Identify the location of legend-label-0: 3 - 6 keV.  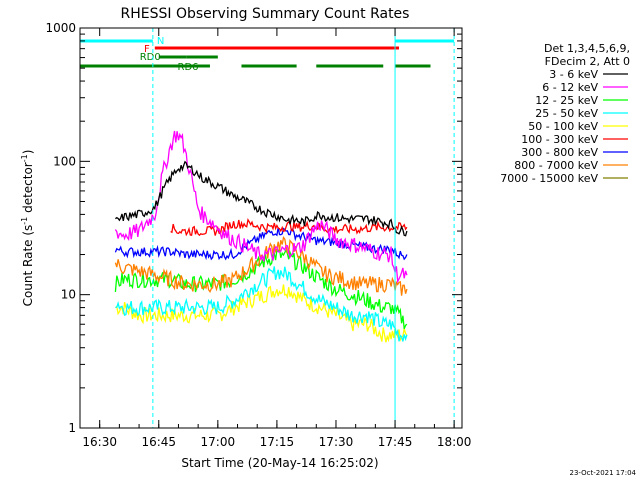
(573, 74).